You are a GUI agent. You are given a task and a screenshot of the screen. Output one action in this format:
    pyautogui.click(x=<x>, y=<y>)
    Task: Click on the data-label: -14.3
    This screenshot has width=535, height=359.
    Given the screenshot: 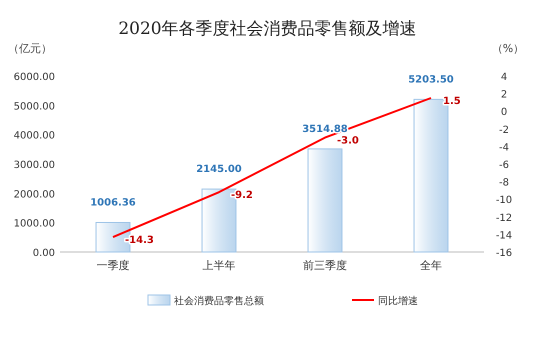 What is the action you would take?
    pyautogui.click(x=139, y=240)
    